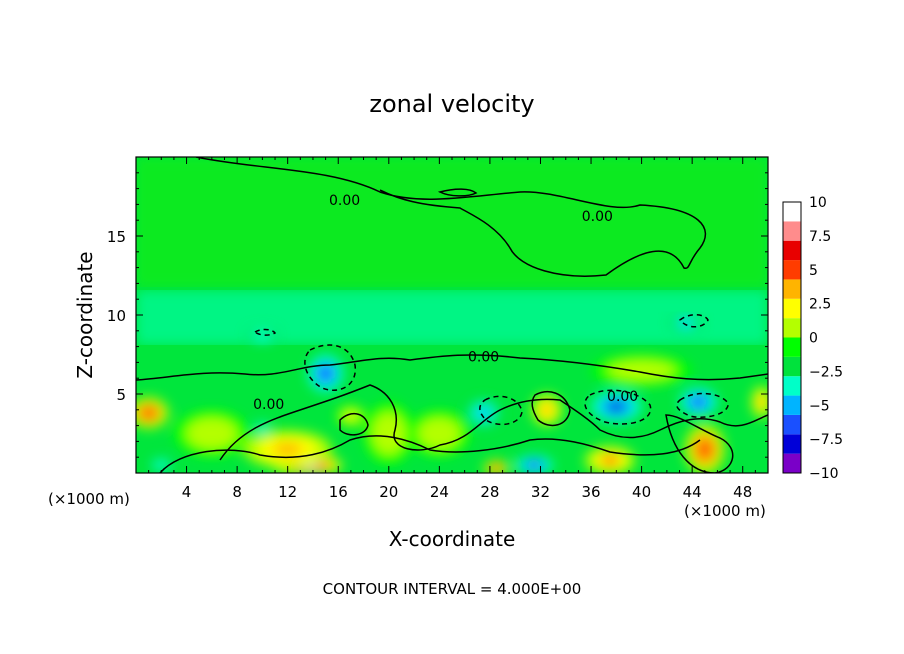 The height and width of the screenshot is (654, 904). What do you see at coordinates (338, 492) in the screenshot?
I see `x-tick-label: 16` at bounding box center [338, 492].